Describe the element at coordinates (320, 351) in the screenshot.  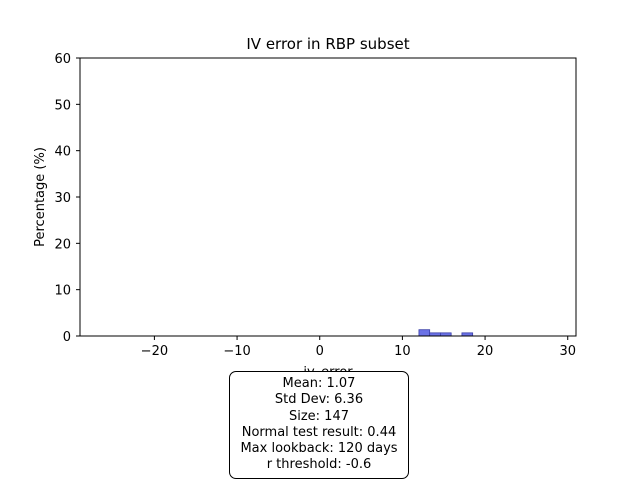
I see `x-tick-label: 0` at that location.